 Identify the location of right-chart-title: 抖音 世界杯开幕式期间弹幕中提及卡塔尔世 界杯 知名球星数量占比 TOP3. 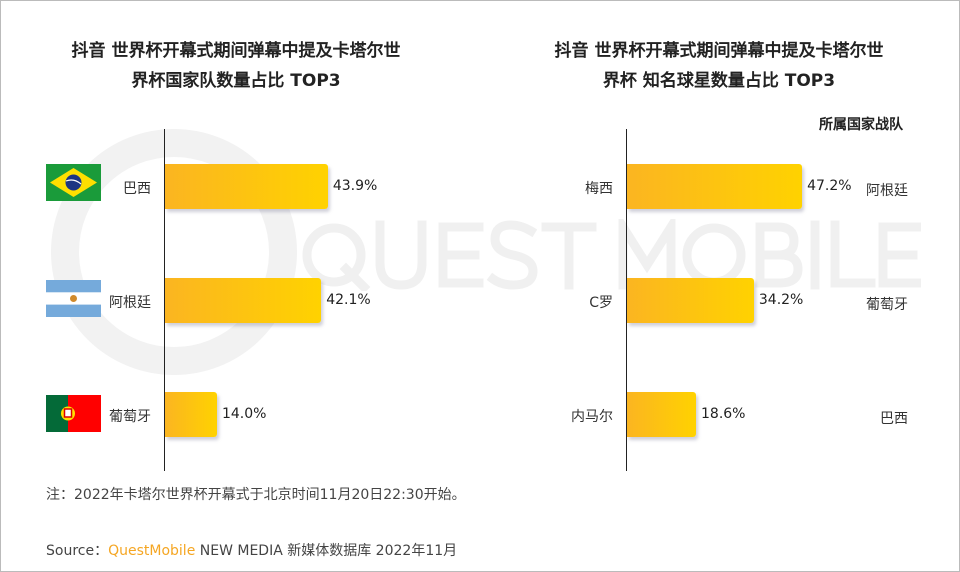
(719, 66).